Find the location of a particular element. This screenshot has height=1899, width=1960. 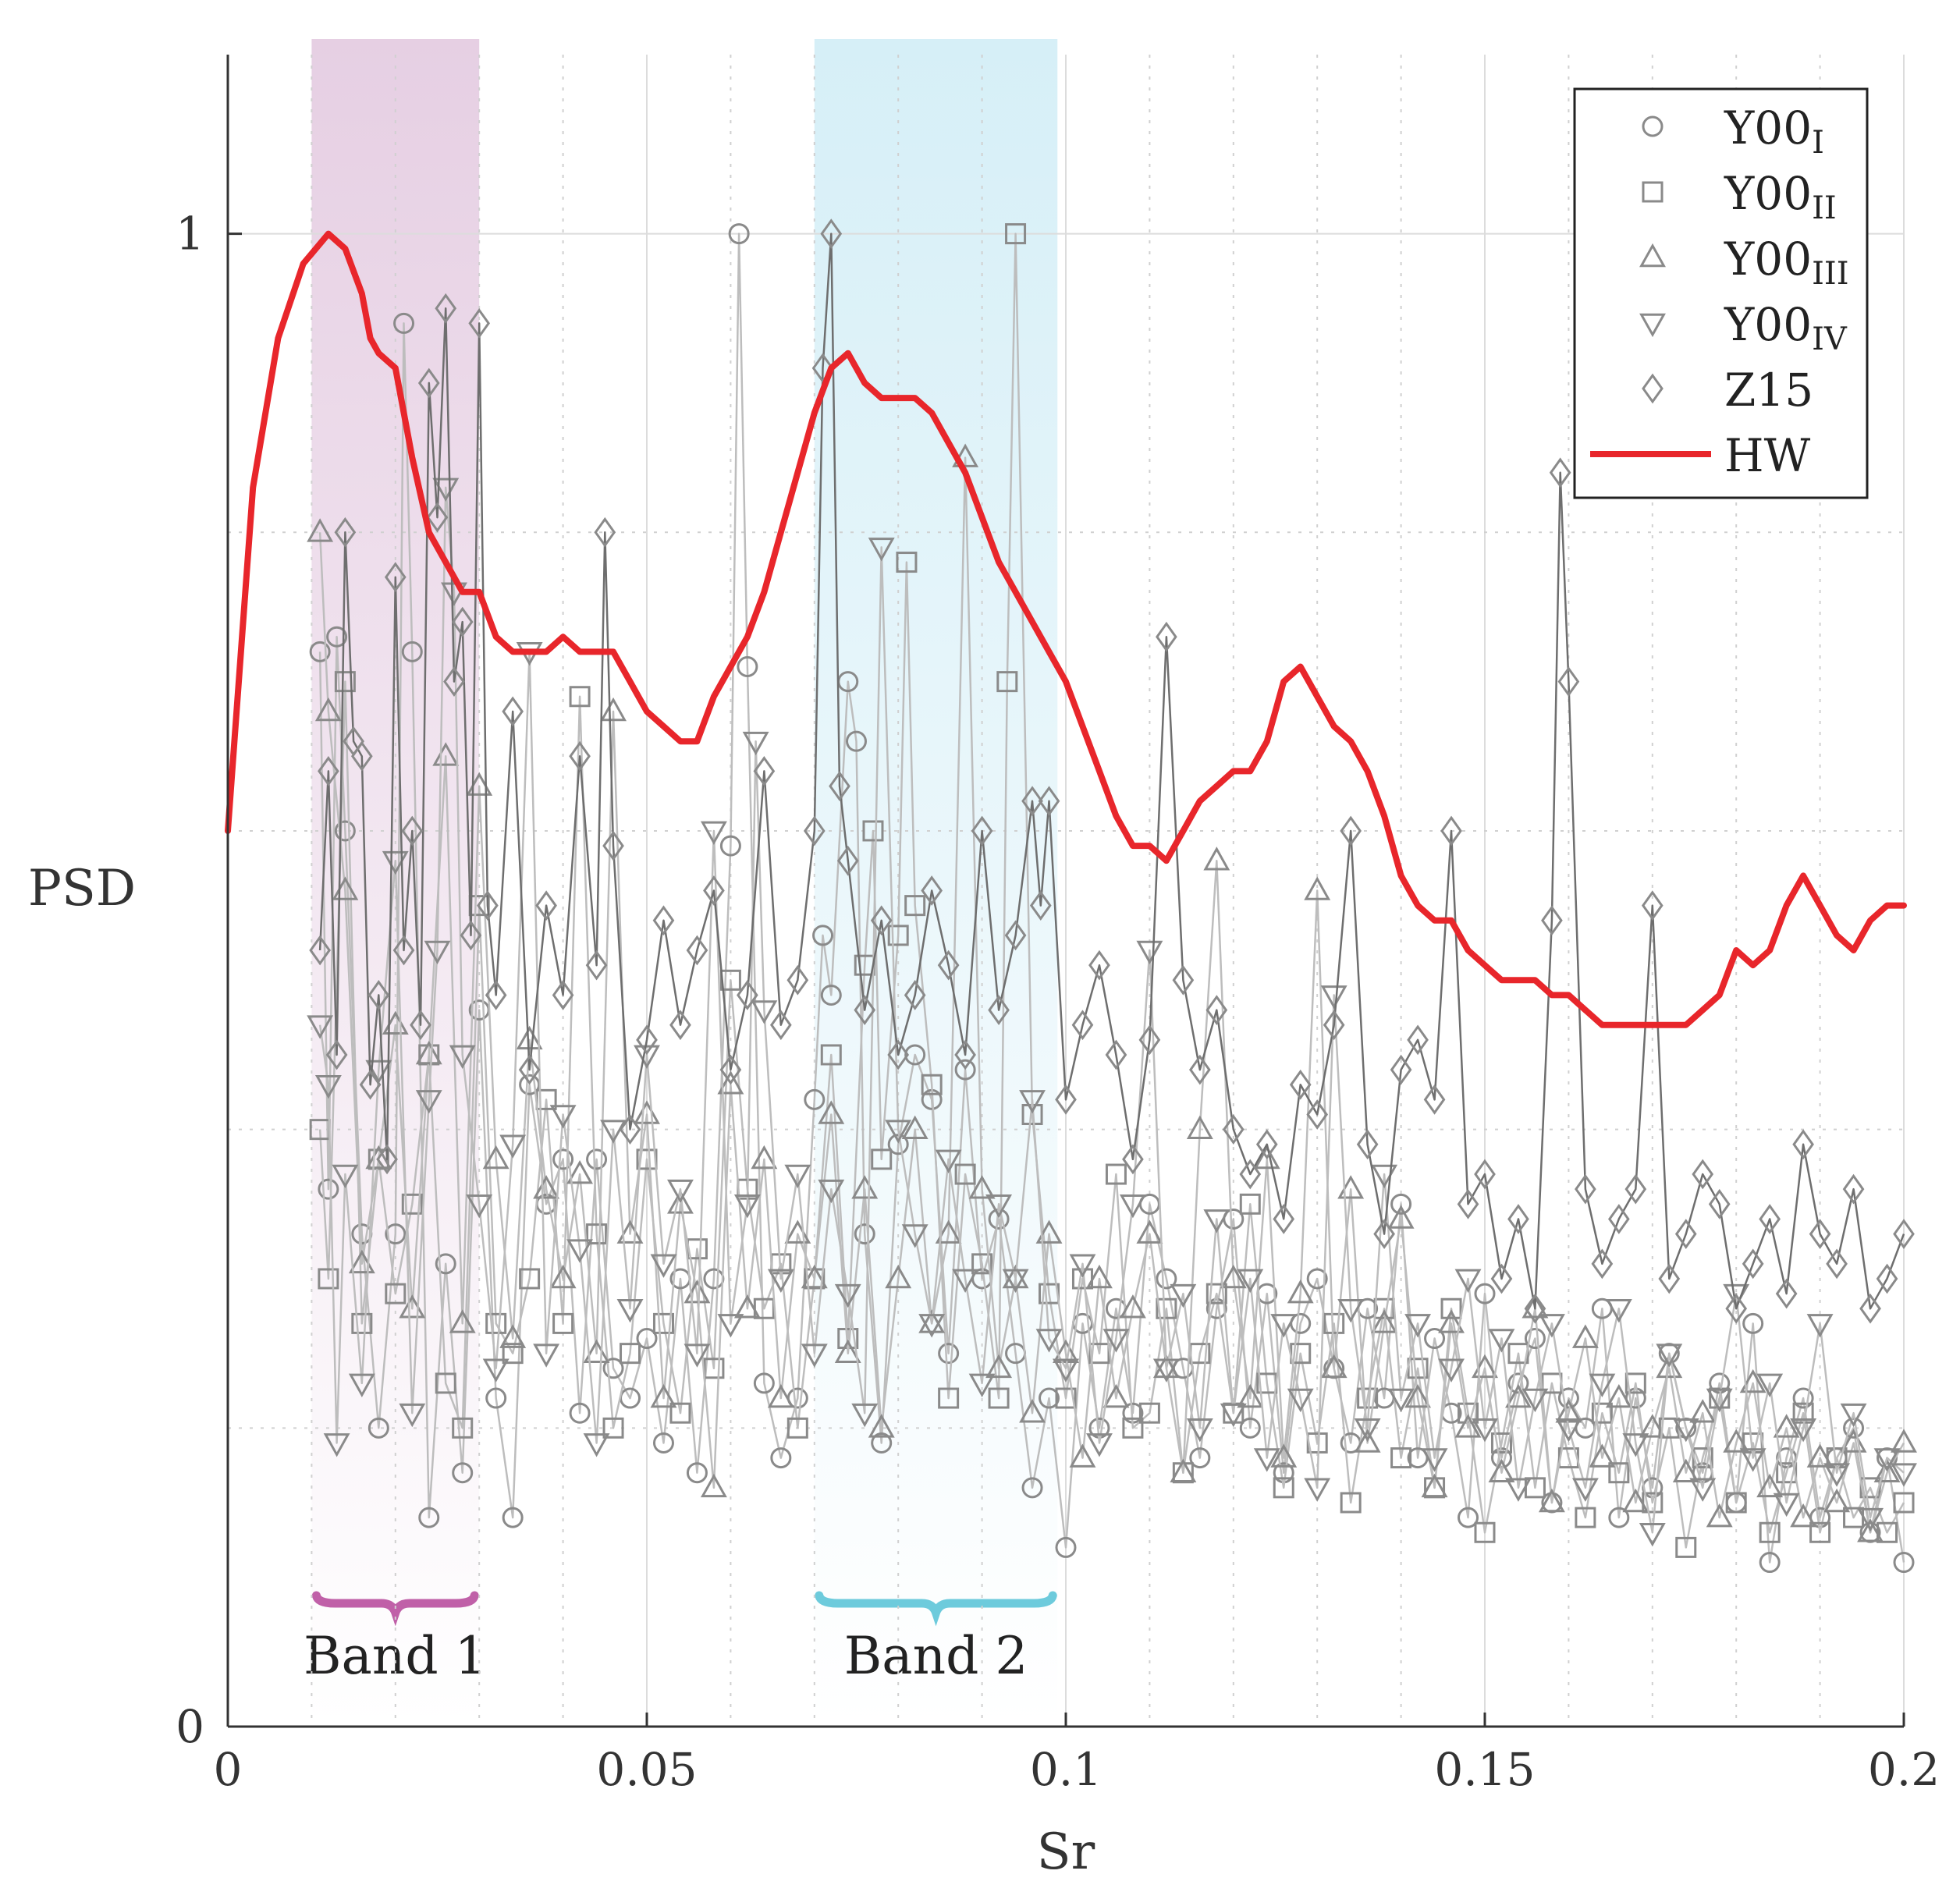

legend-label-y00i: Y00I is located at coordinates (1774, 131).